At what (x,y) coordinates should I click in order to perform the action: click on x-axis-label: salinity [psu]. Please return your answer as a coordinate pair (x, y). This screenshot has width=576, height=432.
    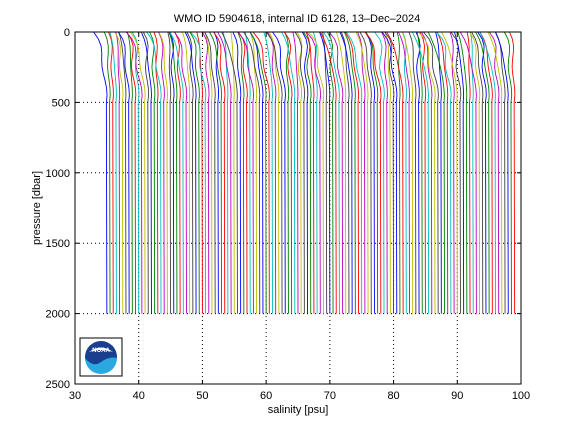
    Looking at the image, I should click on (298, 410).